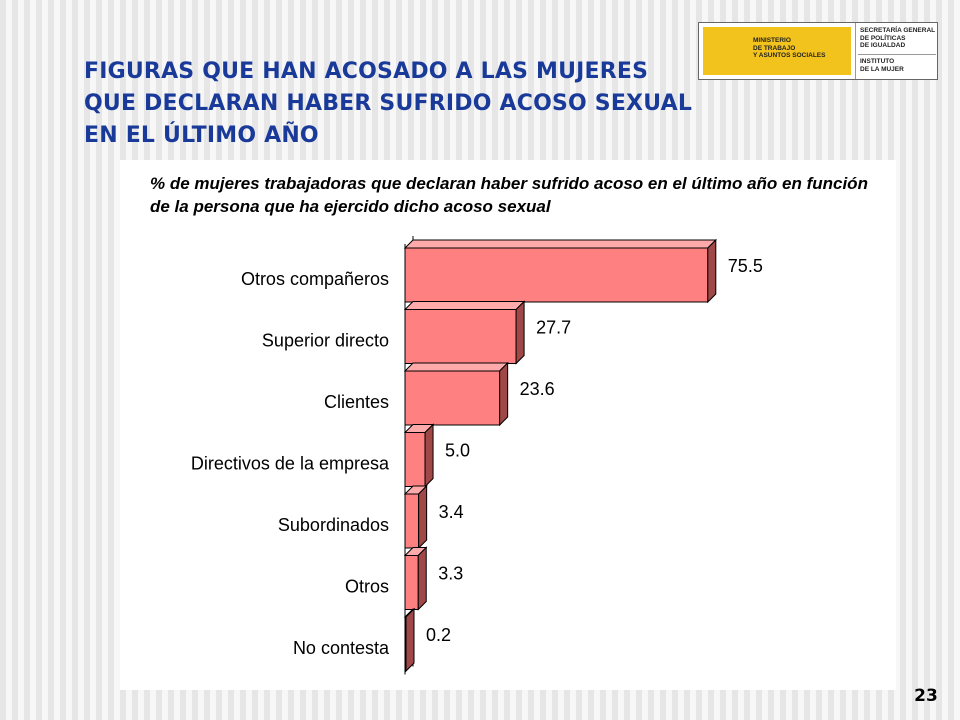 The width and height of the screenshot is (960, 720). I want to click on value-label-6: 0.2, so click(438, 635).